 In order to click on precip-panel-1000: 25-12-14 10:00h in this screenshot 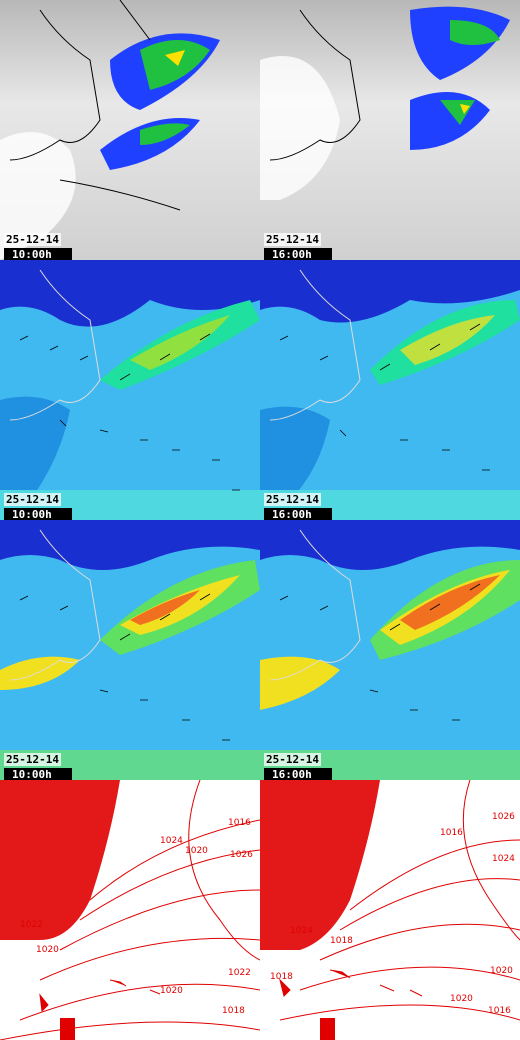, I will do `click(130, 130)`.